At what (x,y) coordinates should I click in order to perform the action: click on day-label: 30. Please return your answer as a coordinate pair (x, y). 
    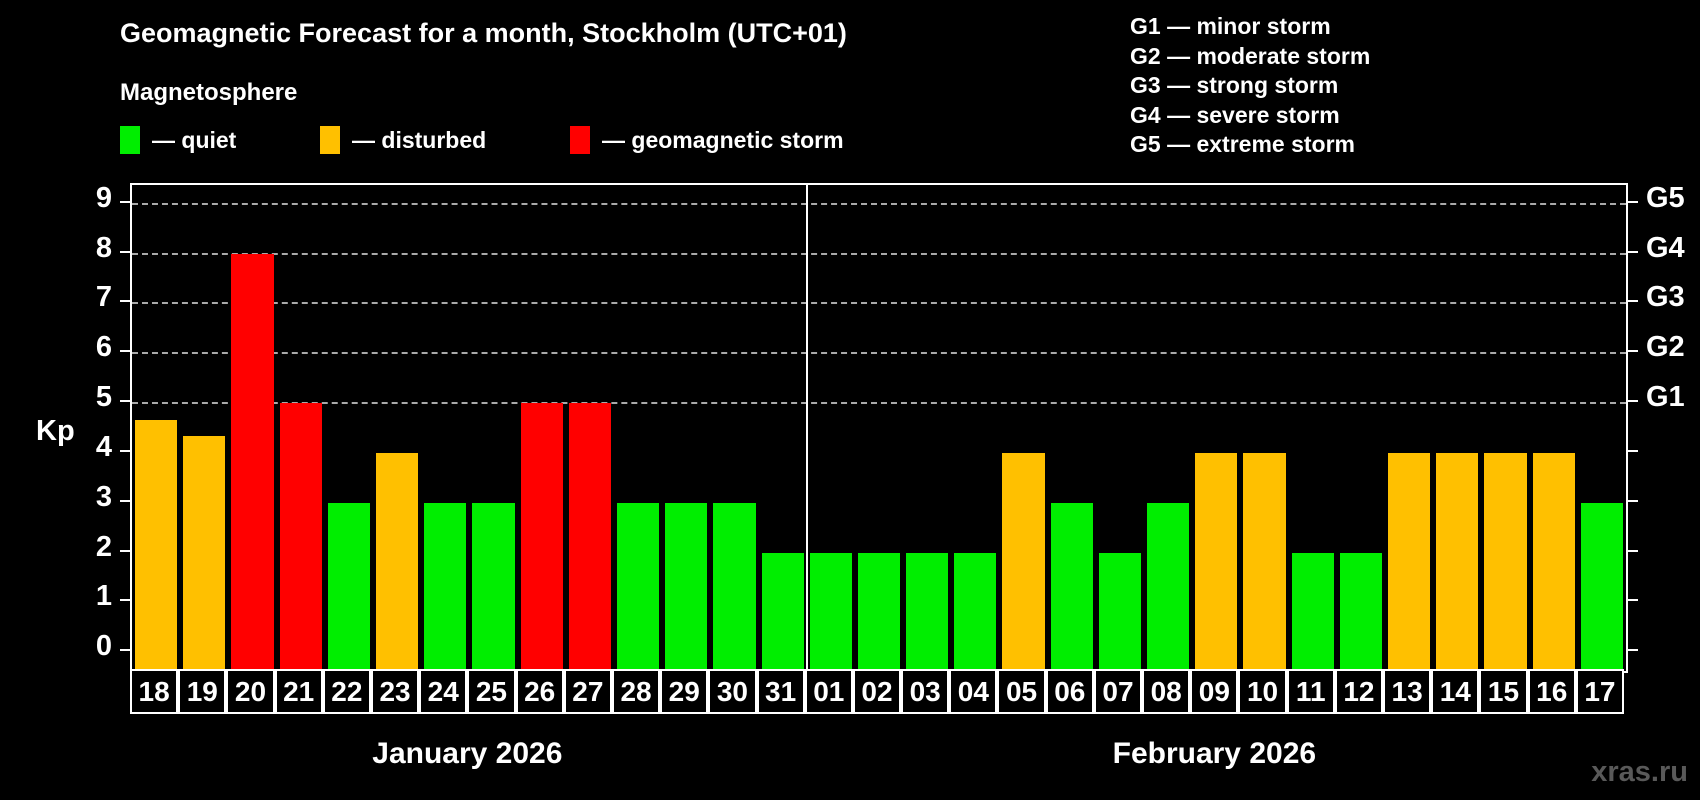
    Looking at the image, I should click on (732, 691).